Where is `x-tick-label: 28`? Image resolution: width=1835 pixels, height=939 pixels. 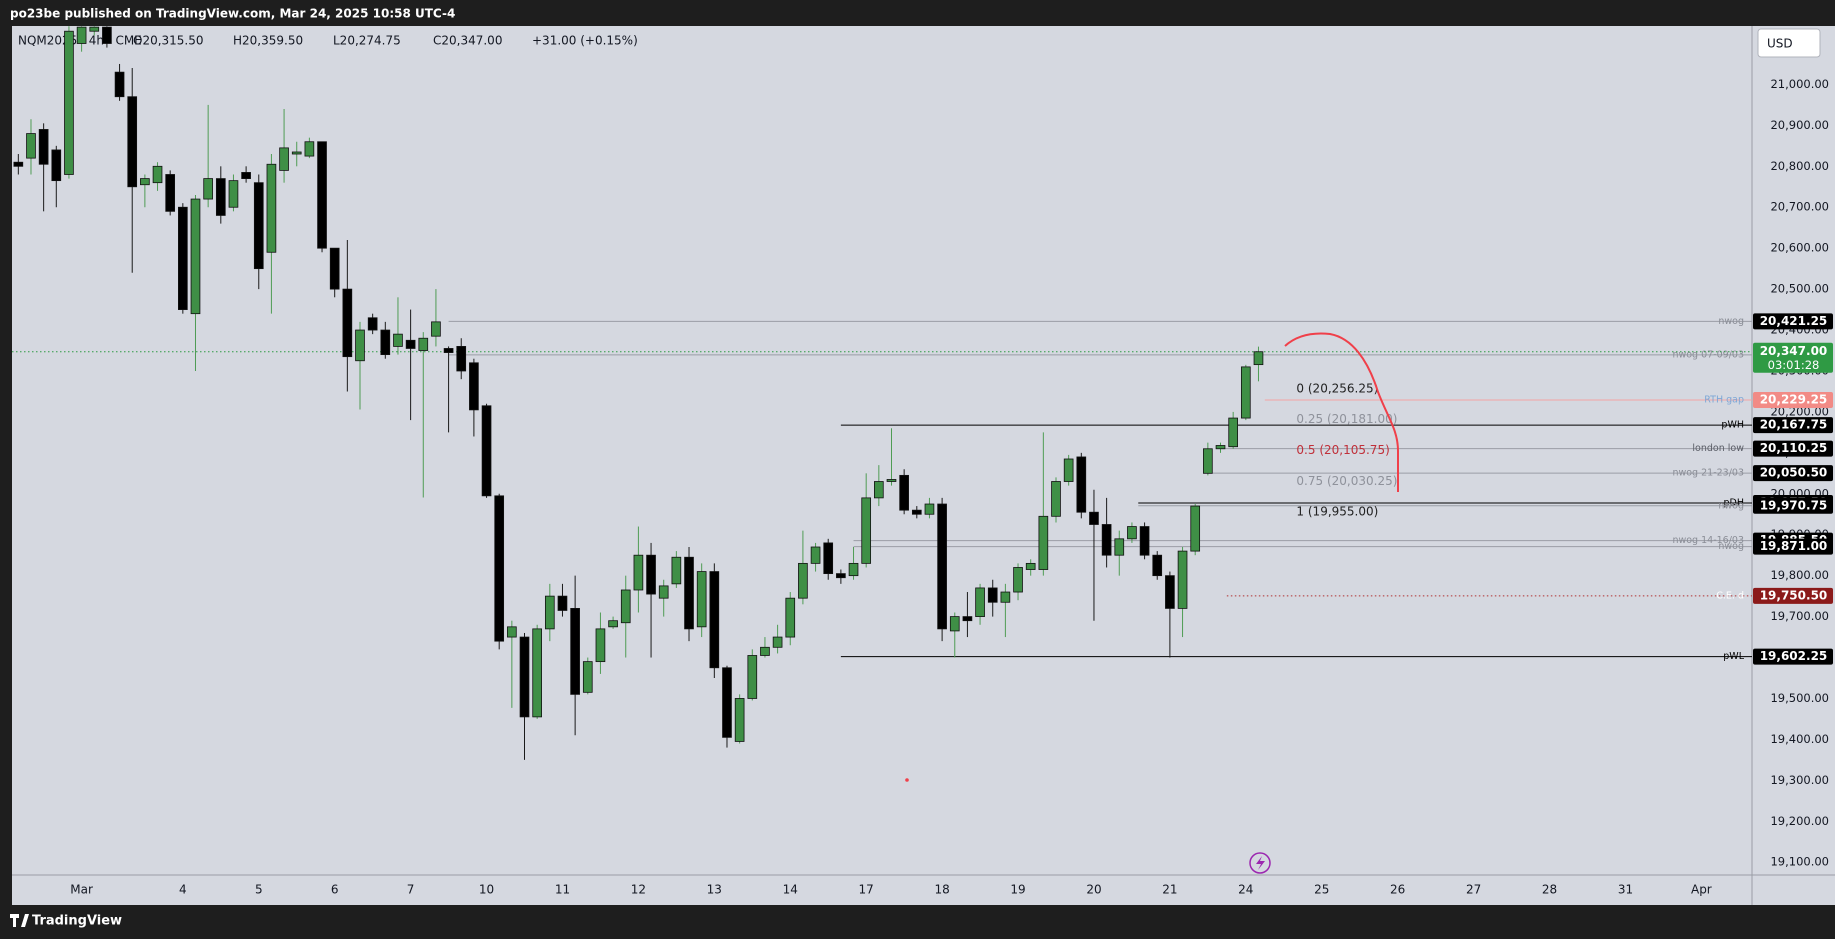
x-tick-label: 28 is located at coordinates (1549, 890).